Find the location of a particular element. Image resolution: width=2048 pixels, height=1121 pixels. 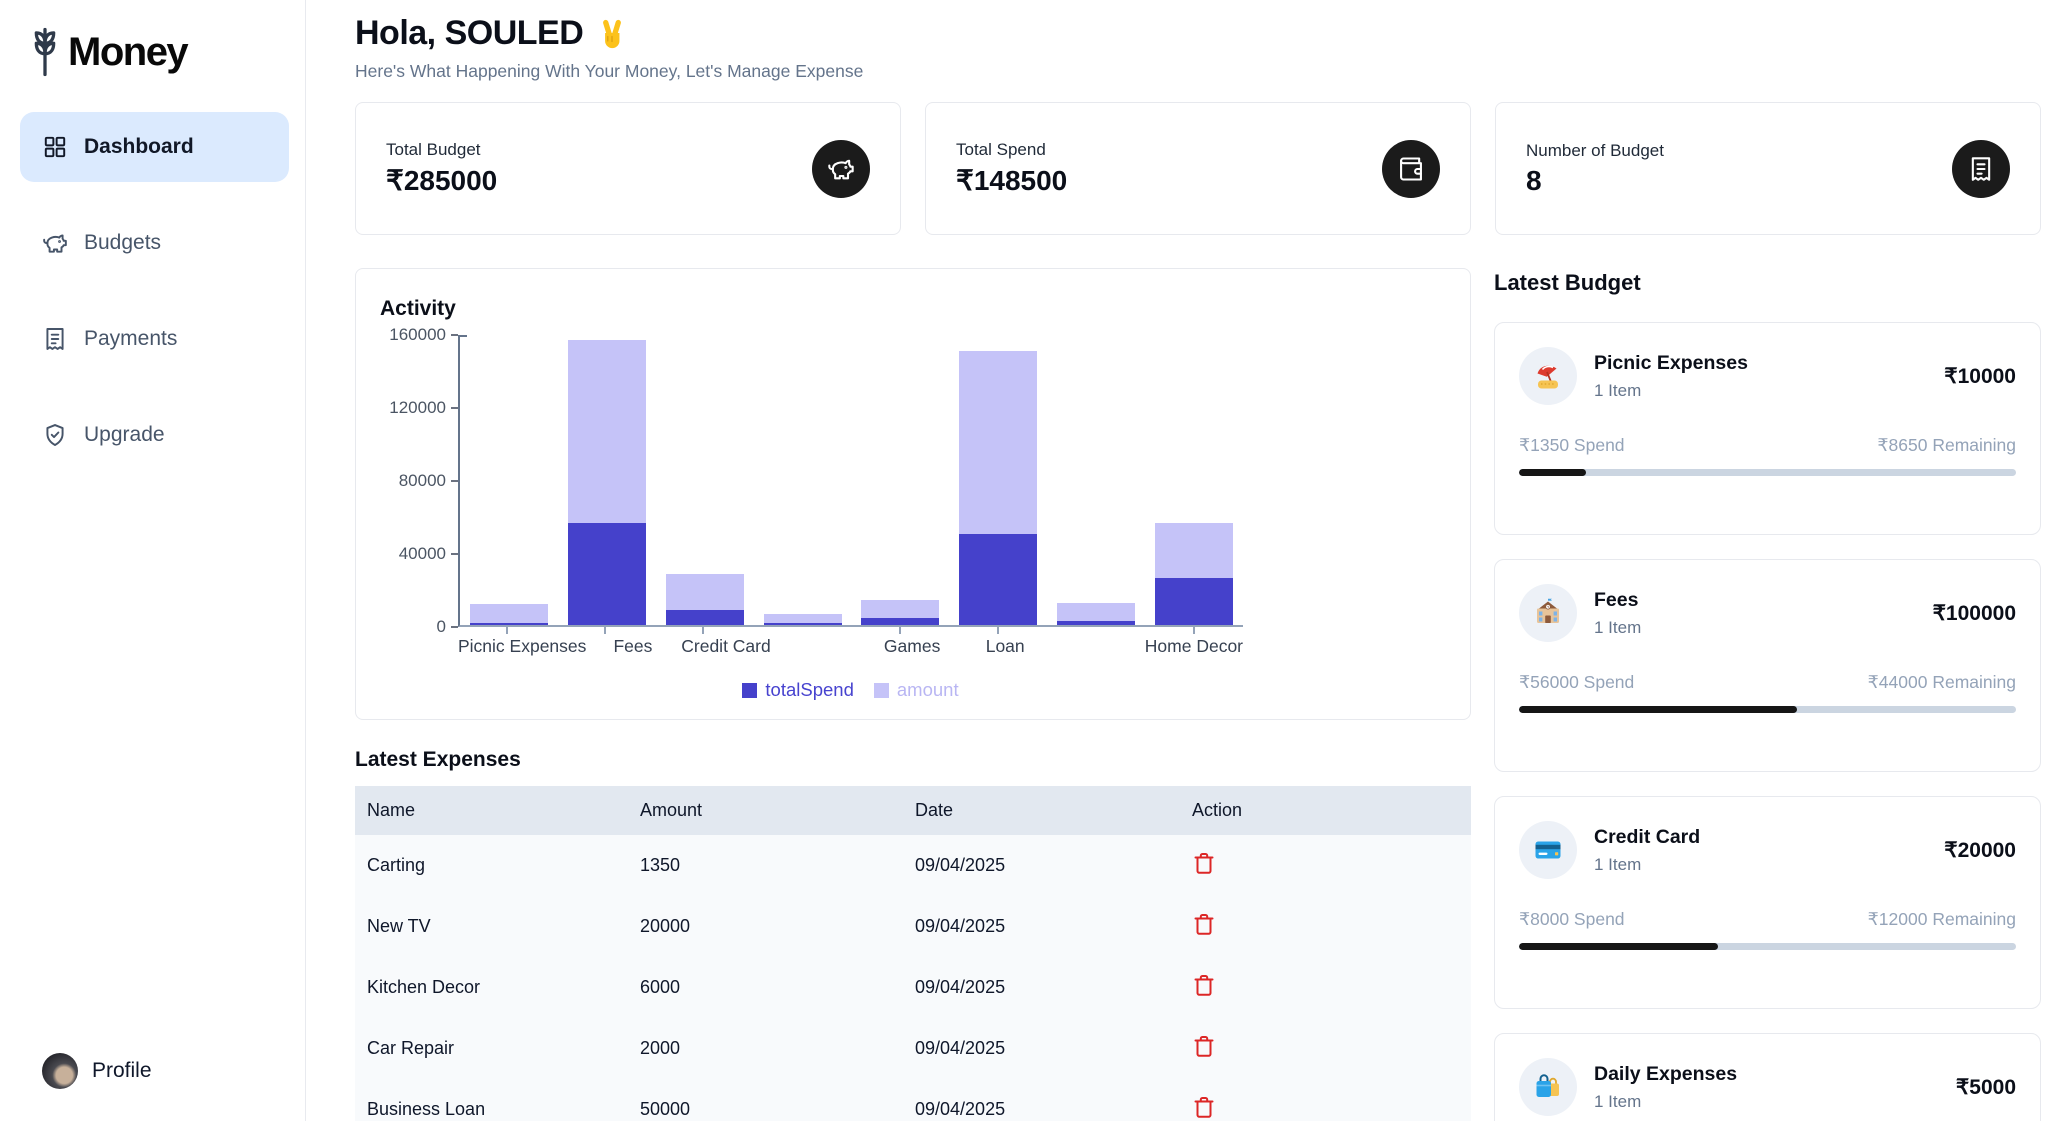

profile-button: Profile is located at coordinates (97, 1071).